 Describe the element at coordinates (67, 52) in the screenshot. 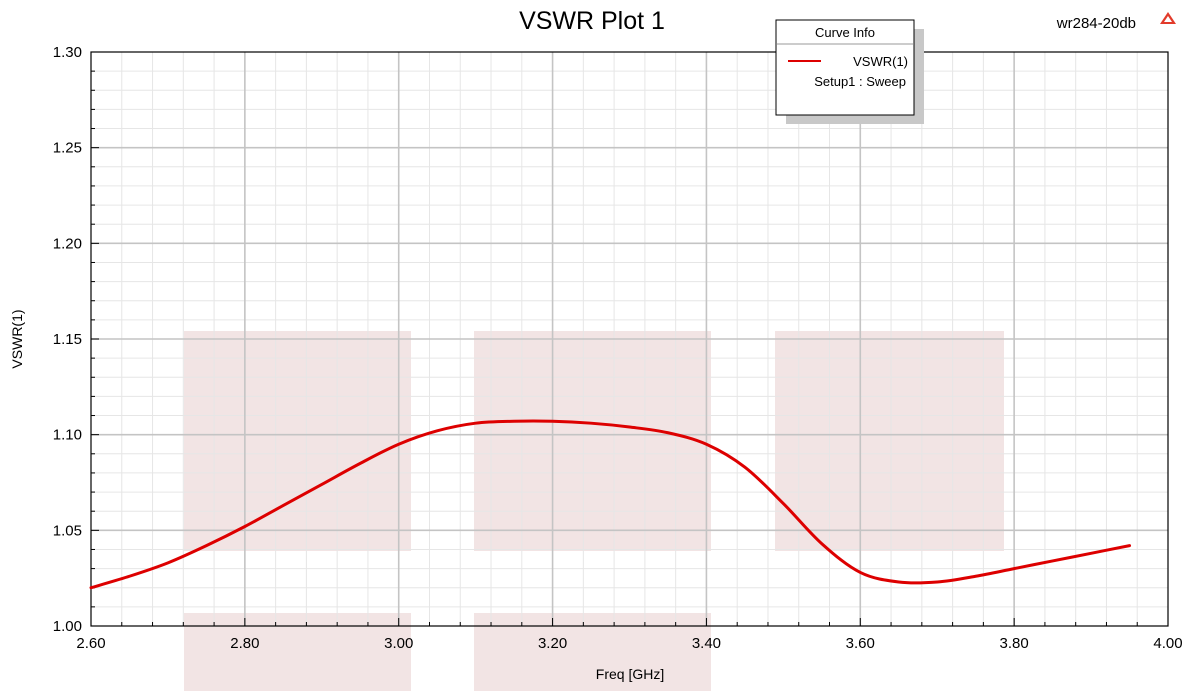

I see `y-tick-label: 1.30` at that location.